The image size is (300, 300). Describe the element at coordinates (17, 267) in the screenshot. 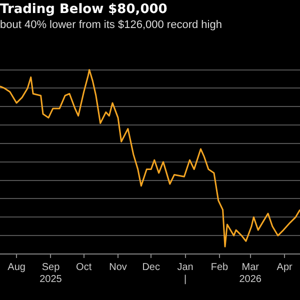

I see `x-tick-label: Aug` at that location.